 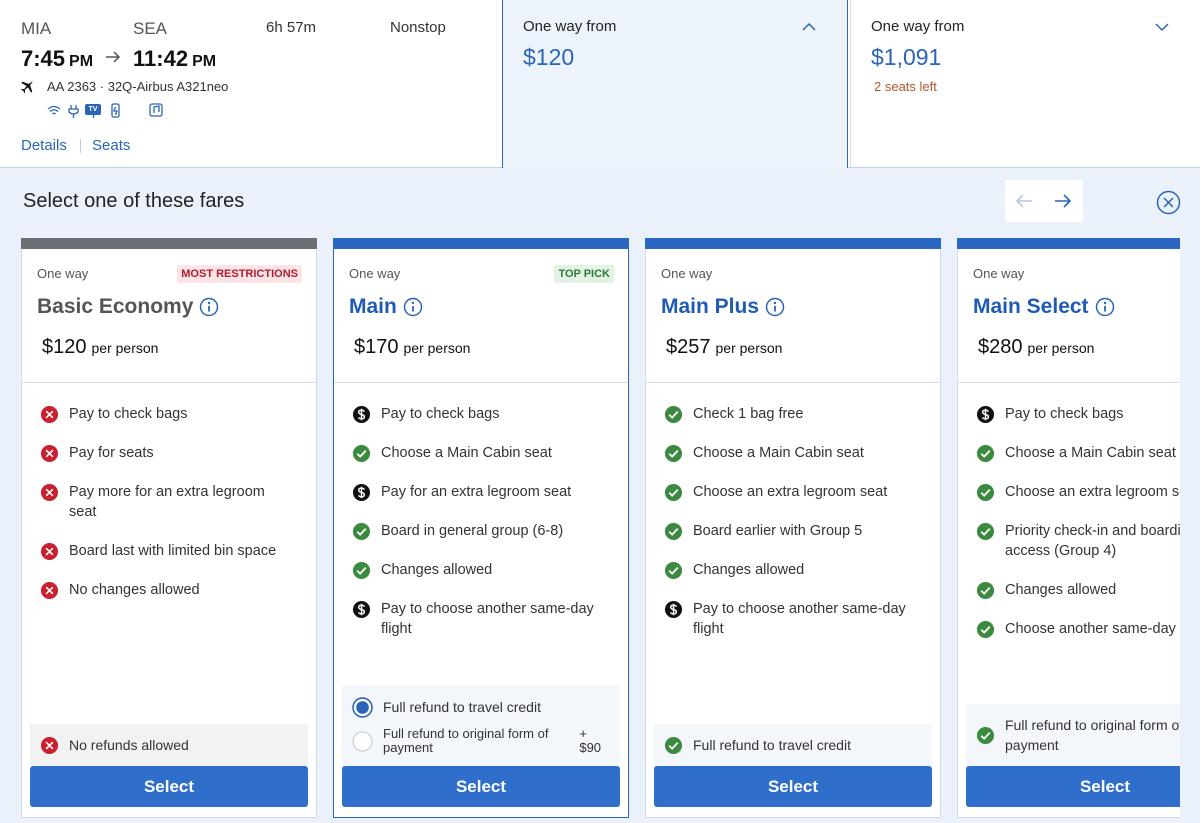 I want to click on plane-icon, so click(x=26, y=87).